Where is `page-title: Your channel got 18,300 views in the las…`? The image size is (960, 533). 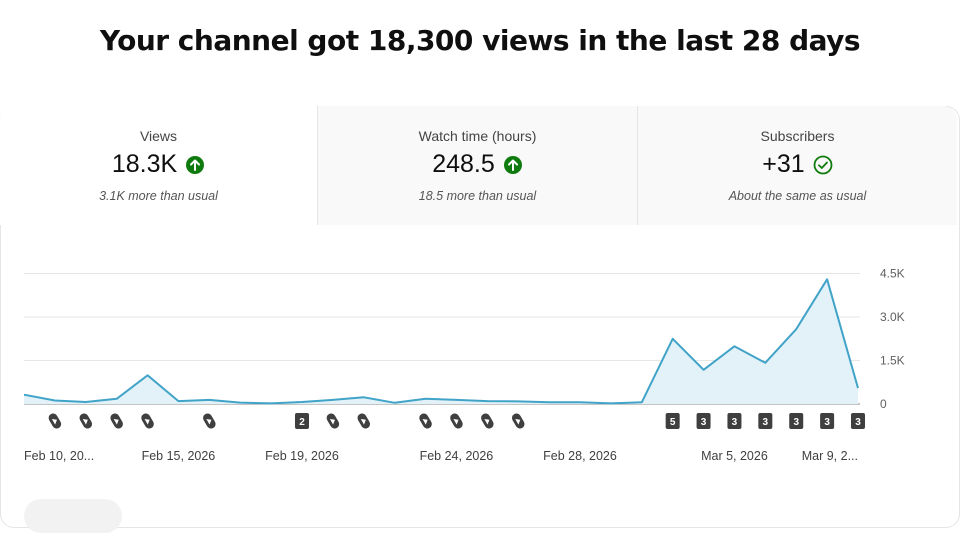 page-title: Your channel got 18,300 views in the las… is located at coordinates (480, 40).